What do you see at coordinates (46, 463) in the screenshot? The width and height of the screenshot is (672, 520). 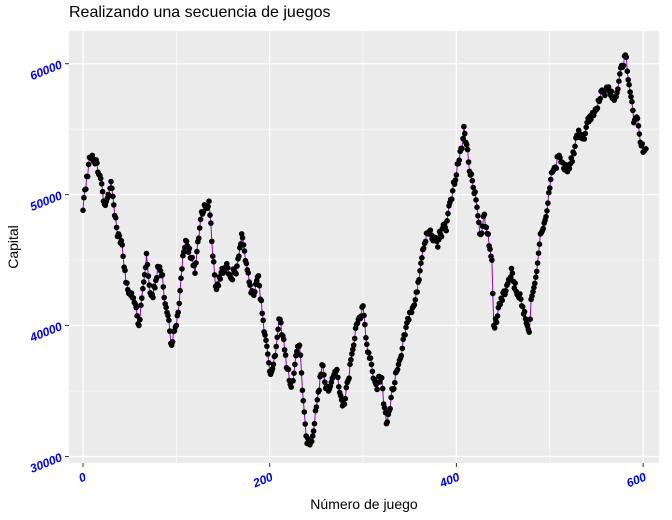 I see `y-tick-label: 30000` at bounding box center [46, 463].